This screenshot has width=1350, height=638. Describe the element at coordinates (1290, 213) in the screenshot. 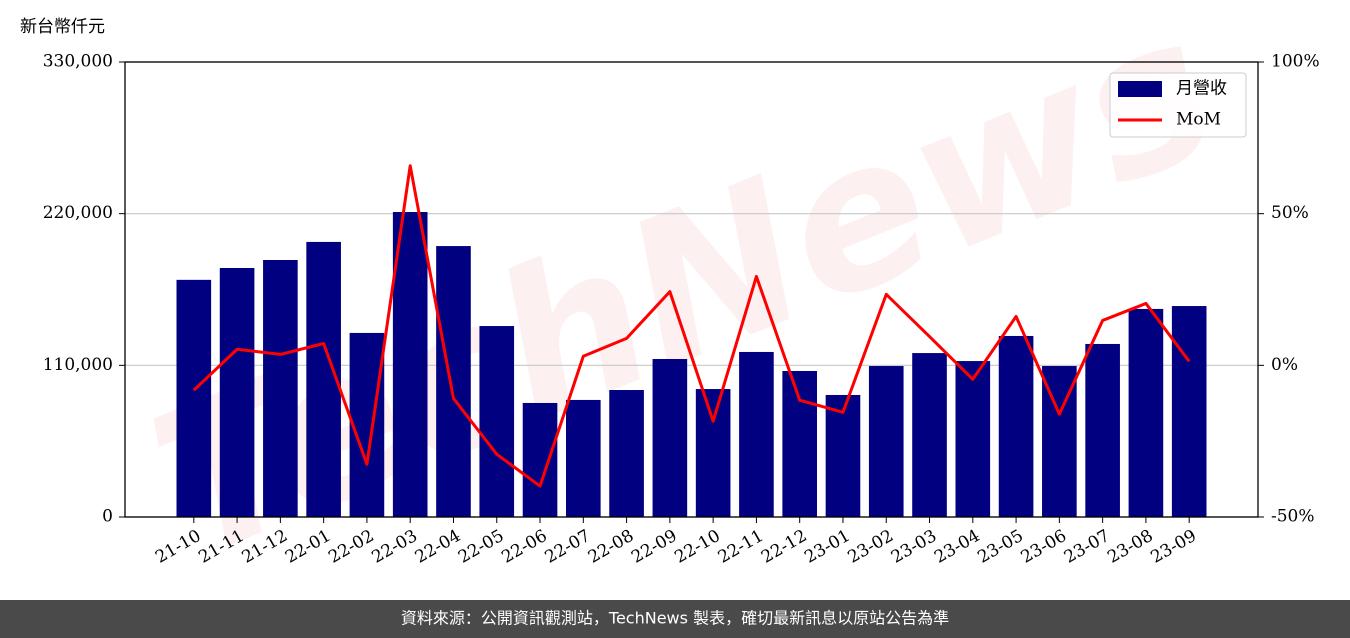

I see `y2-tick-label: 50%` at that location.